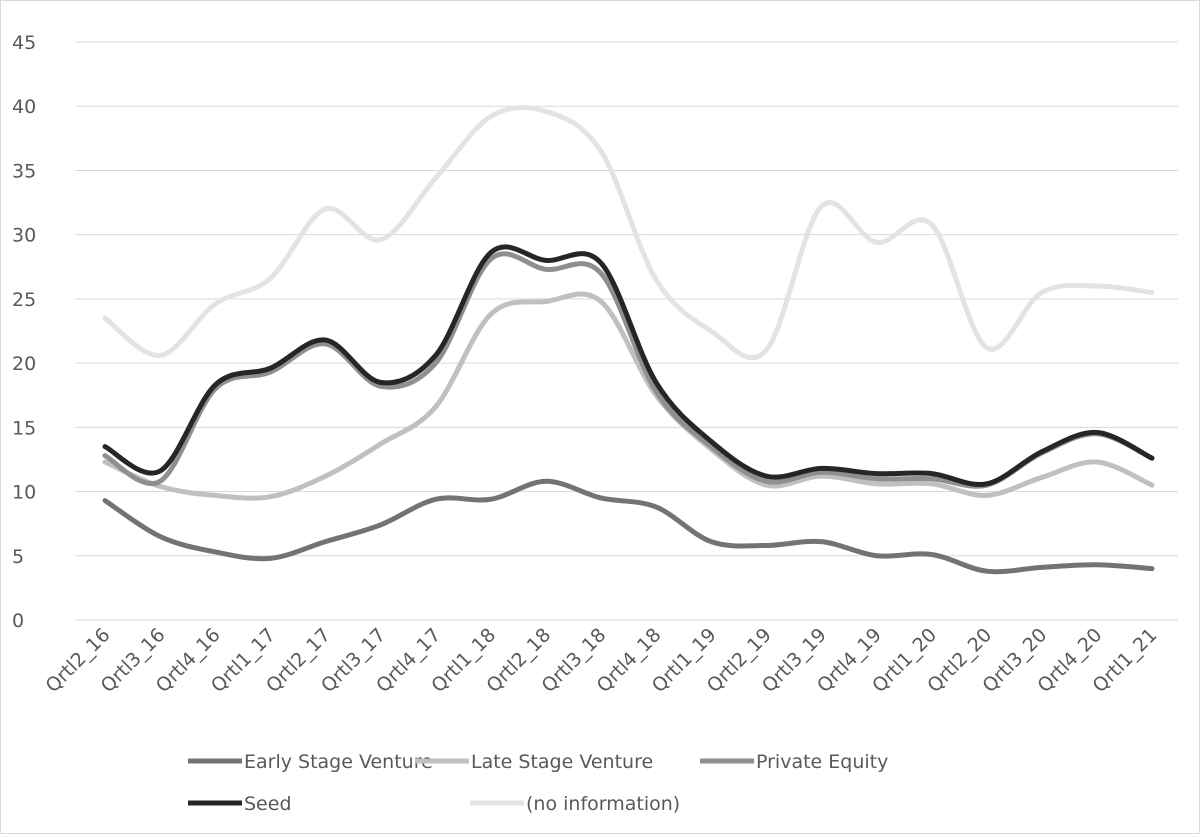  Describe the element at coordinates (822, 762) in the screenshot. I see `legend-label: Private Equity` at that location.